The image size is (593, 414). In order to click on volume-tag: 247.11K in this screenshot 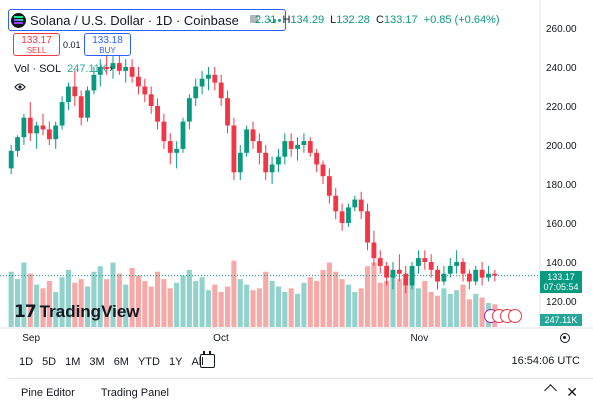, I will do `click(561, 320)`.